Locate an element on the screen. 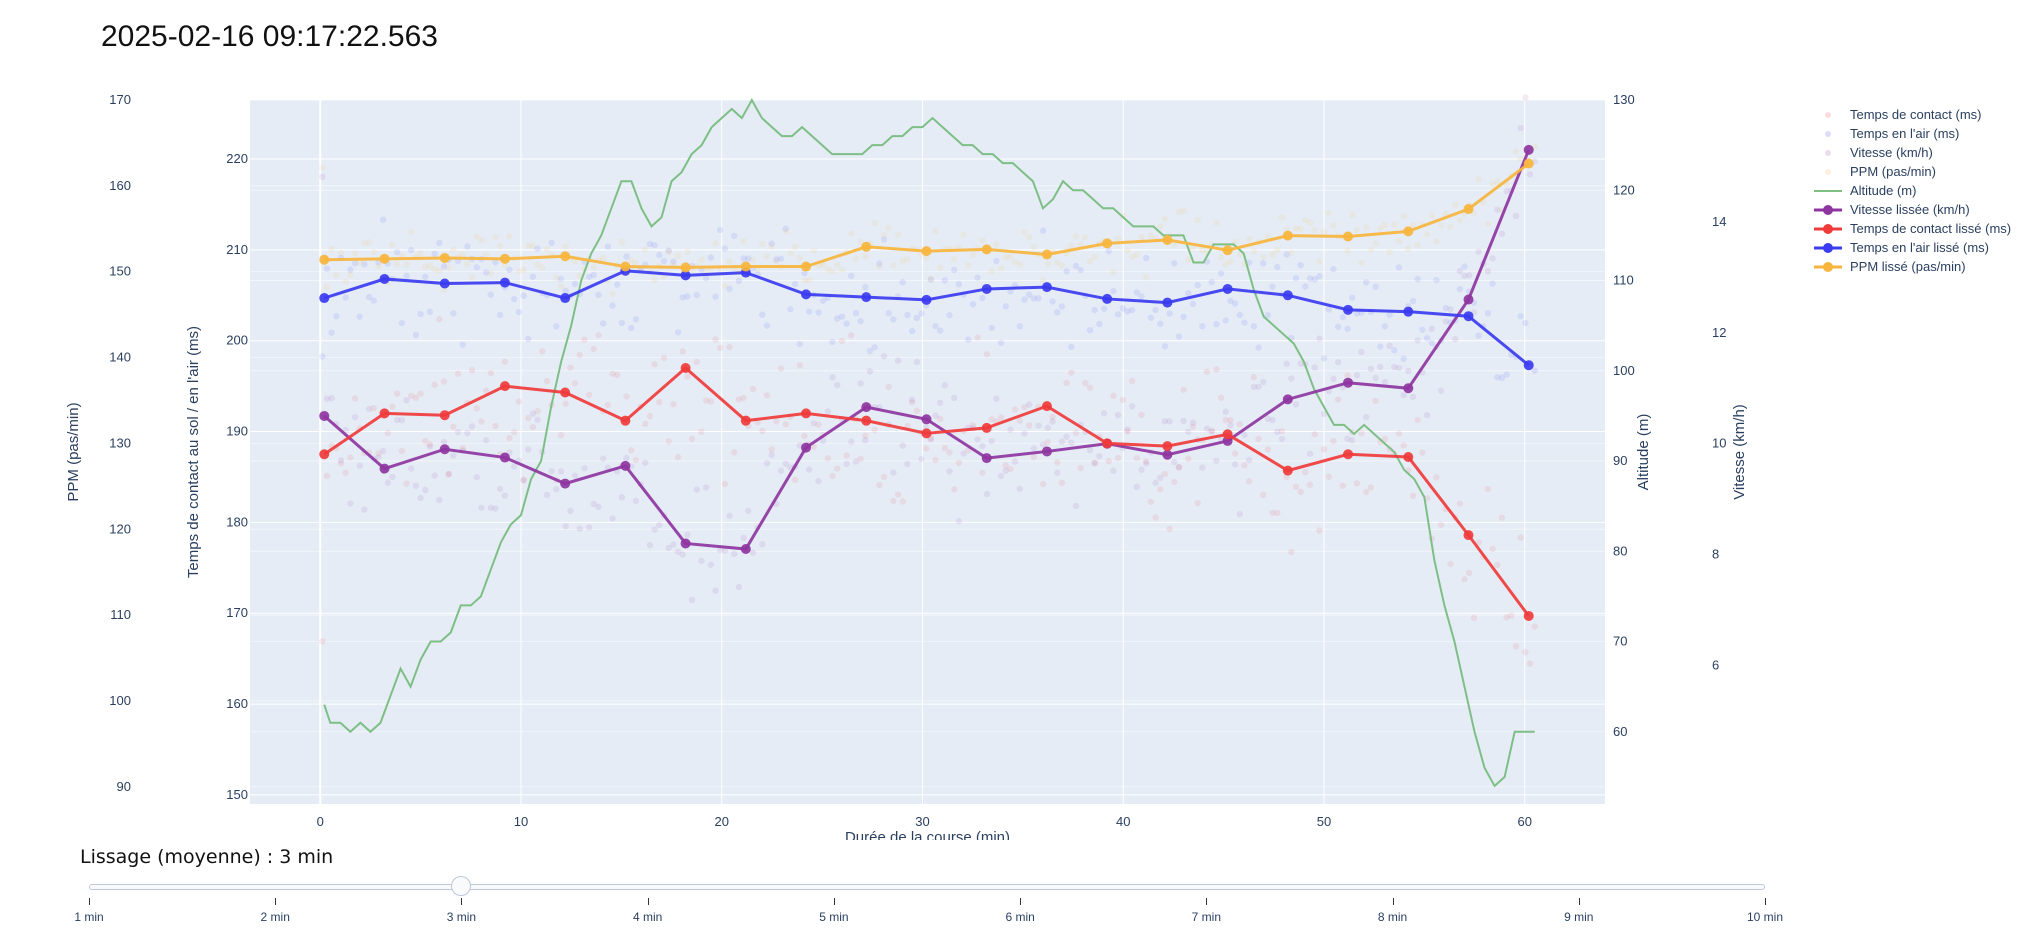  smoothing-slider-track is located at coordinates (927, 887).